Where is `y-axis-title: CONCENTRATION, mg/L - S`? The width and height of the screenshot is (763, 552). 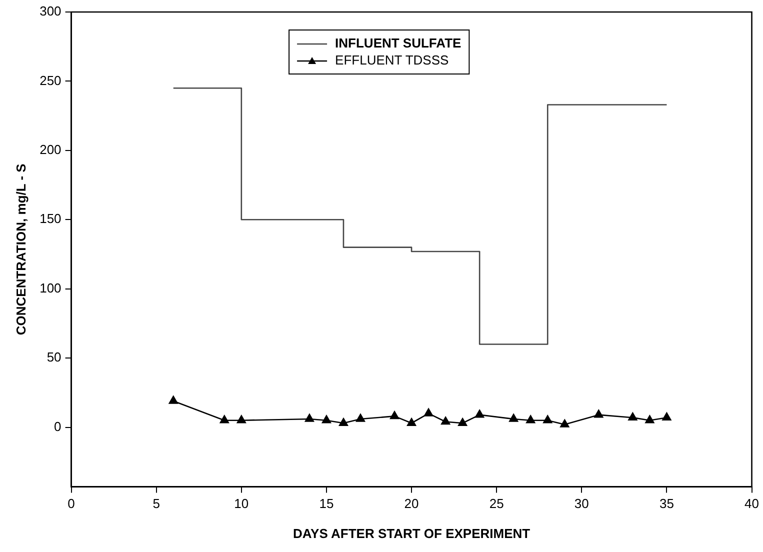
y-axis-title: CONCENTRATION, mg/L - S is located at coordinates (20, 249).